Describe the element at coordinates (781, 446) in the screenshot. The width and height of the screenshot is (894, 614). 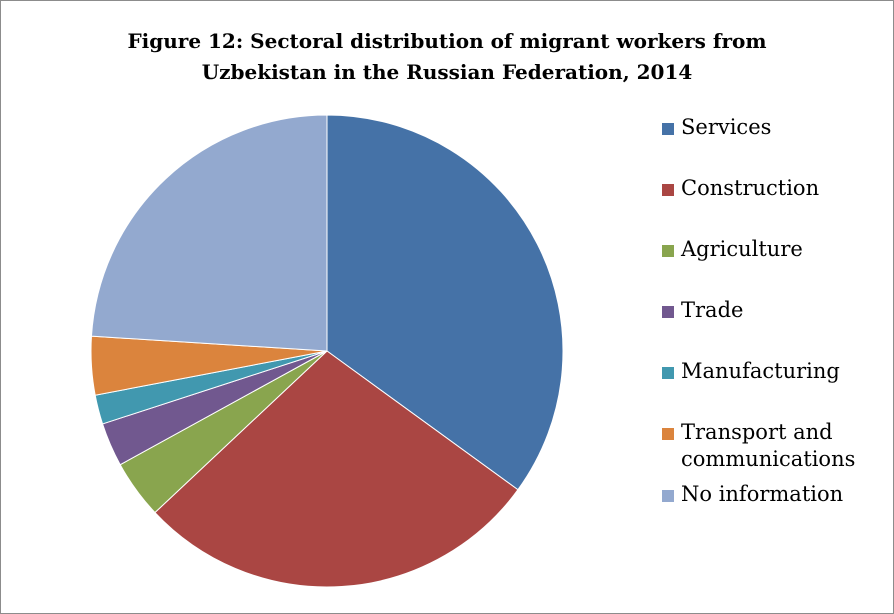
I see `legend-label-transport-and-communications: Transport and communications` at that location.